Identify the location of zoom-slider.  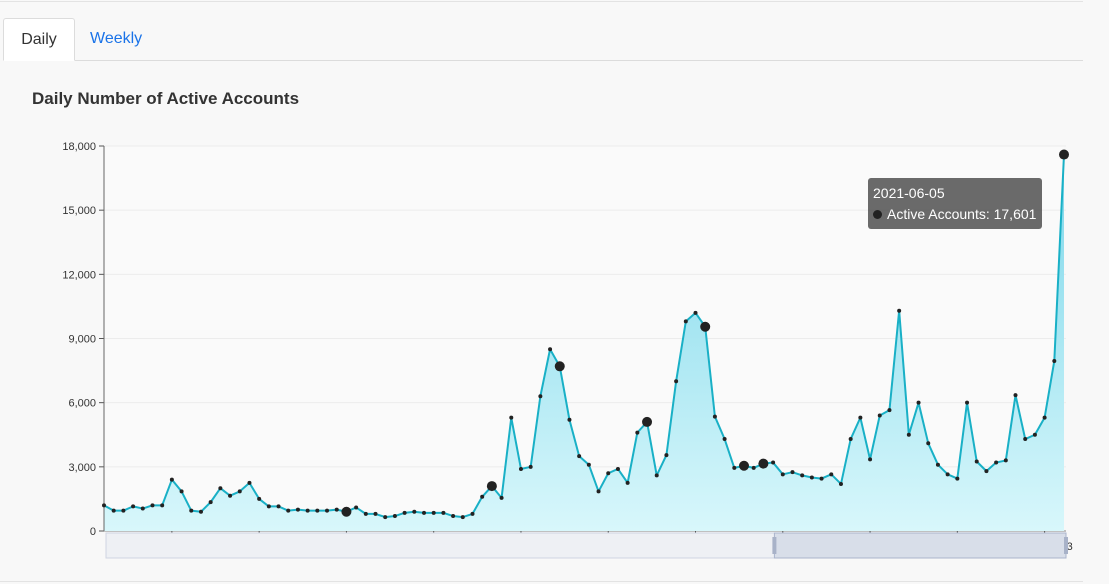
(586, 545).